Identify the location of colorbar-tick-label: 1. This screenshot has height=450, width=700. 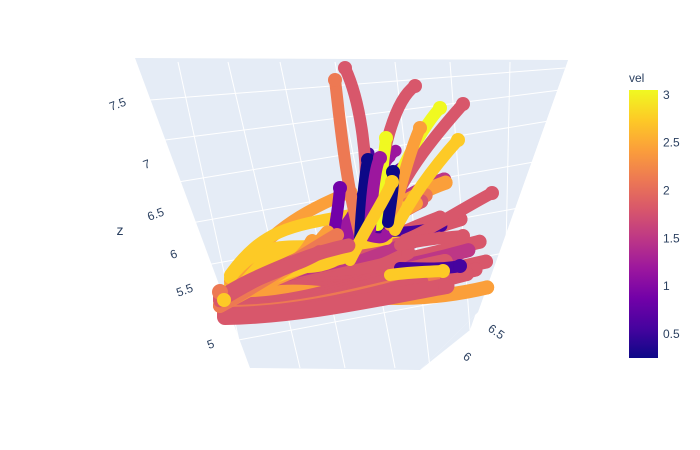
(666, 286).